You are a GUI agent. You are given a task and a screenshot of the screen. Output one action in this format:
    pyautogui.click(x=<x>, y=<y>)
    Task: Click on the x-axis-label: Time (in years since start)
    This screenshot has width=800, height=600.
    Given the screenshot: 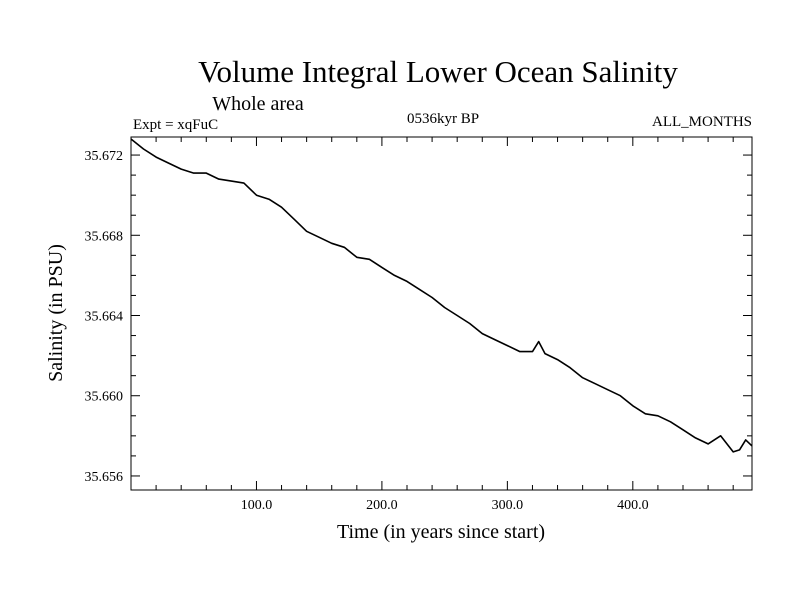 What is the action you would take?
    pyautogui.click(x=441, y=532)
    